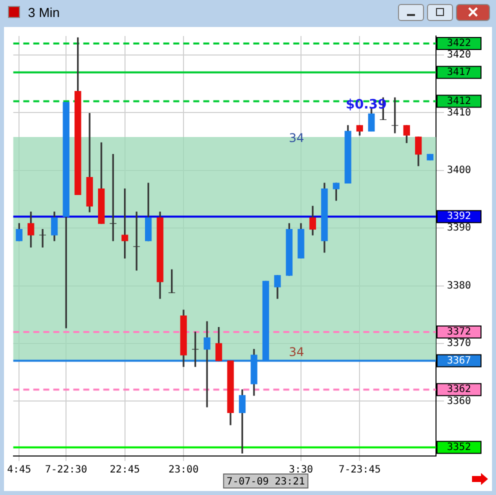 The width and height of the screenshot is (496, 495). What do you see at coordinates (459, 286) in the screenshot?
I see `y-tick-label: 3380` at bounding box center [459, 286].